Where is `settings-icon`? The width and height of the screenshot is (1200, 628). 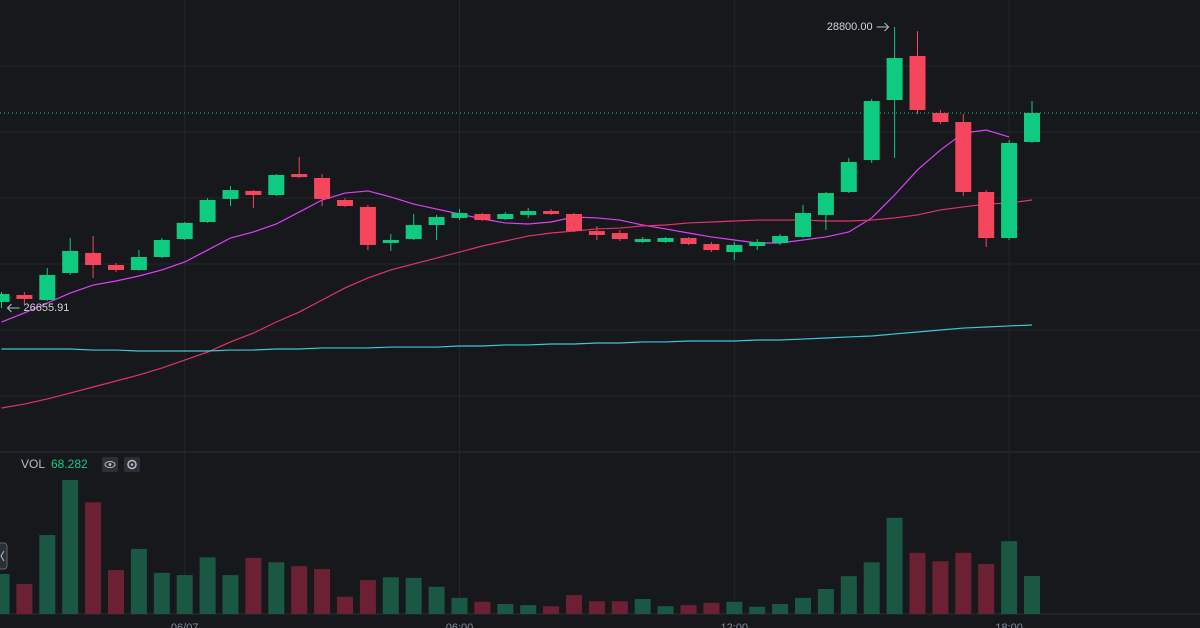
settings-icon is located at coordinates (132, 464).